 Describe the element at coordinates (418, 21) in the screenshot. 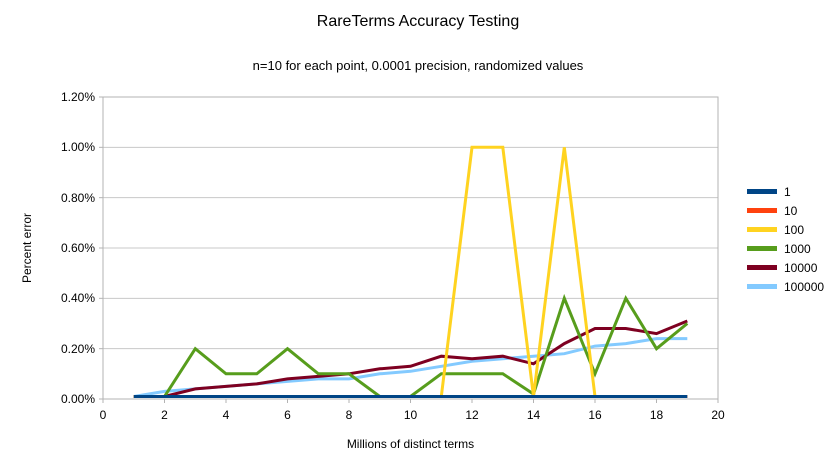

I see `chart-title: RareTerms Accuracy Testing` at that location.